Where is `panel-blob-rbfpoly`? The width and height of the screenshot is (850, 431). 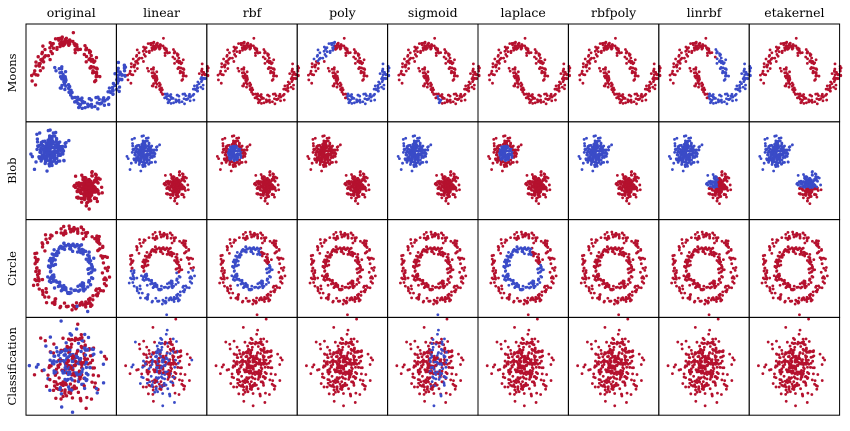 panel-blob-rbfpoly is located at coordinates (613, 171).